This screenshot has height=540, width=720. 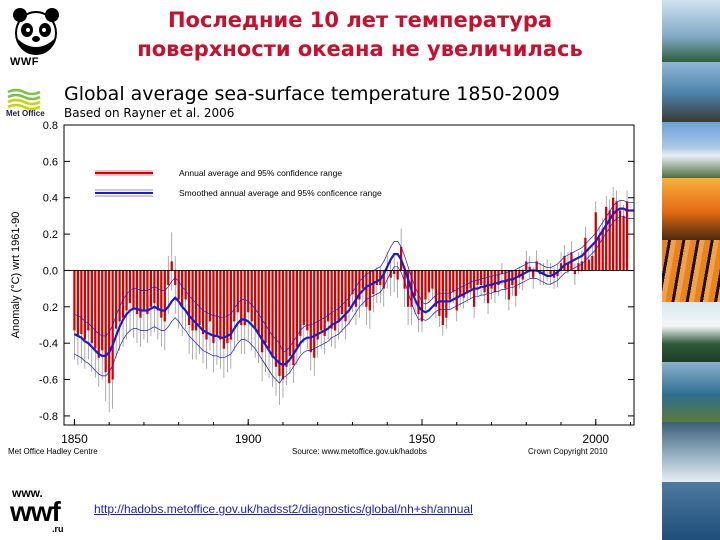 What do you see at coordinates (48, 344) in the screenshot?
I see `y-tick-label: -0.4` at bounding box center [48, 344].